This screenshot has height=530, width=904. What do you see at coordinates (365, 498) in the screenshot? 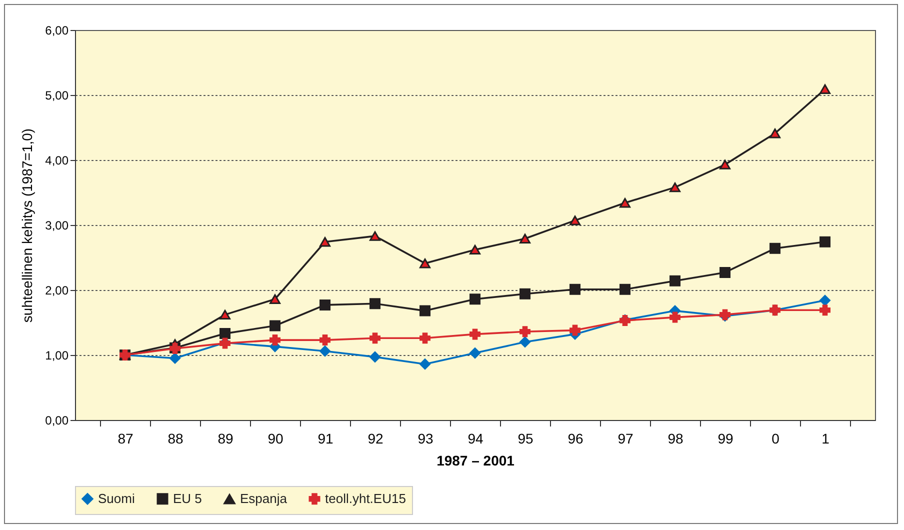
I see `legend-label: teoll.yht.EU15` at bounding box center [365, 498].